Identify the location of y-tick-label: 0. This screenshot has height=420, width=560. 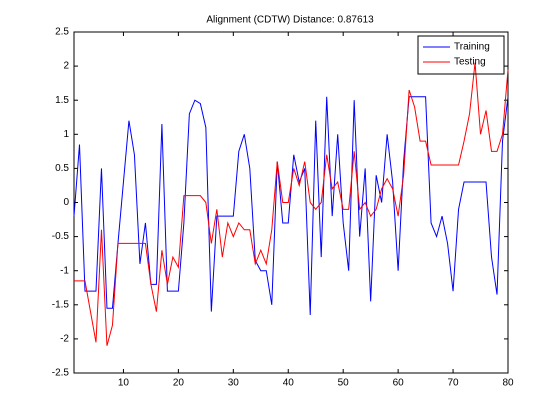
(66, 202).